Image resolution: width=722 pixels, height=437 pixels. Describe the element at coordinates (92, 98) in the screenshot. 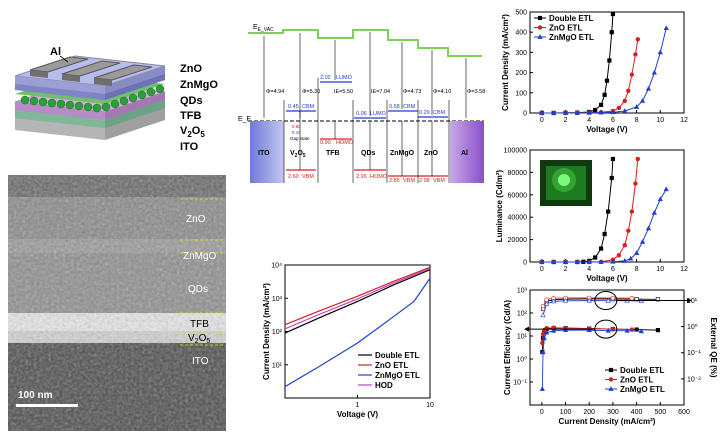

I see `qd-spheres` at that location.